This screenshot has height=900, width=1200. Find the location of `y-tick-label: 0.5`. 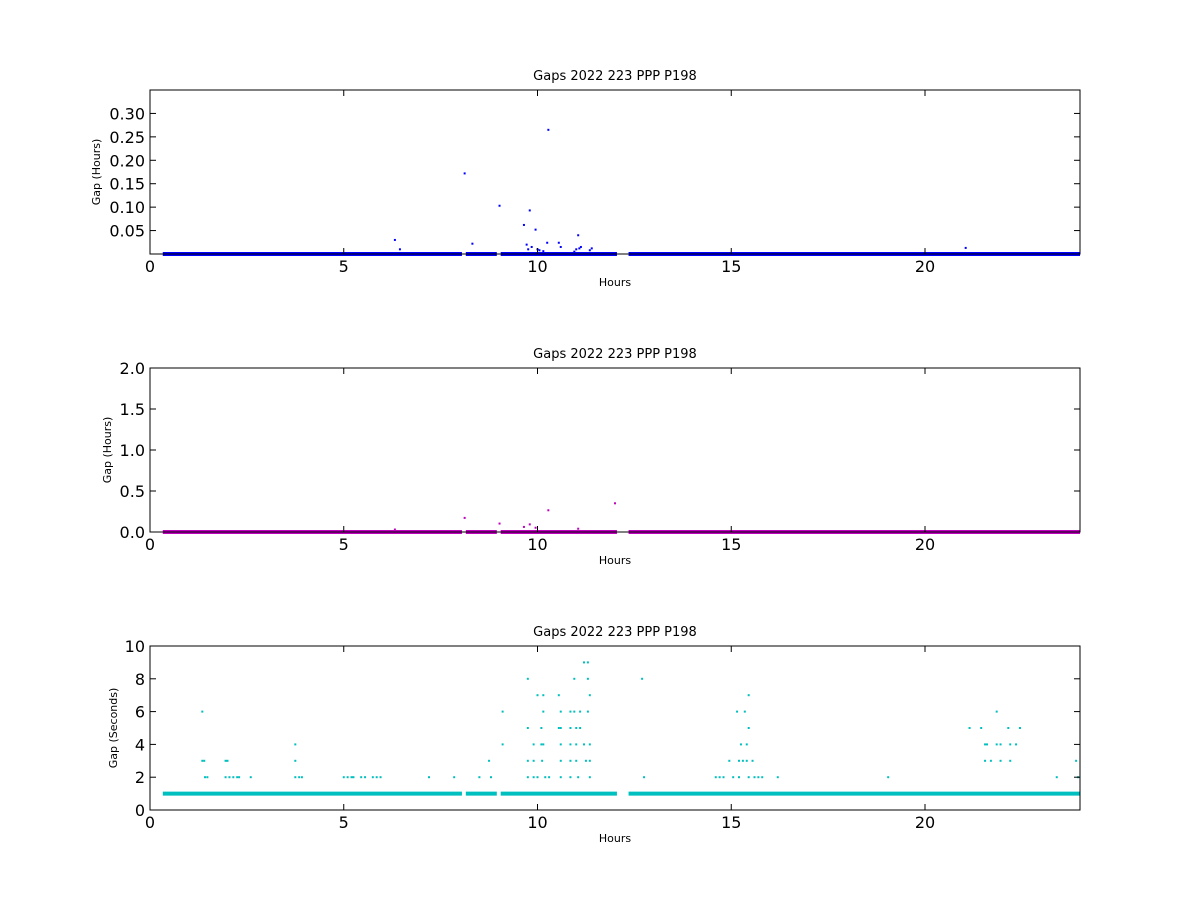

y-tick-label: 0.5 is located at coordinates (132, 491).